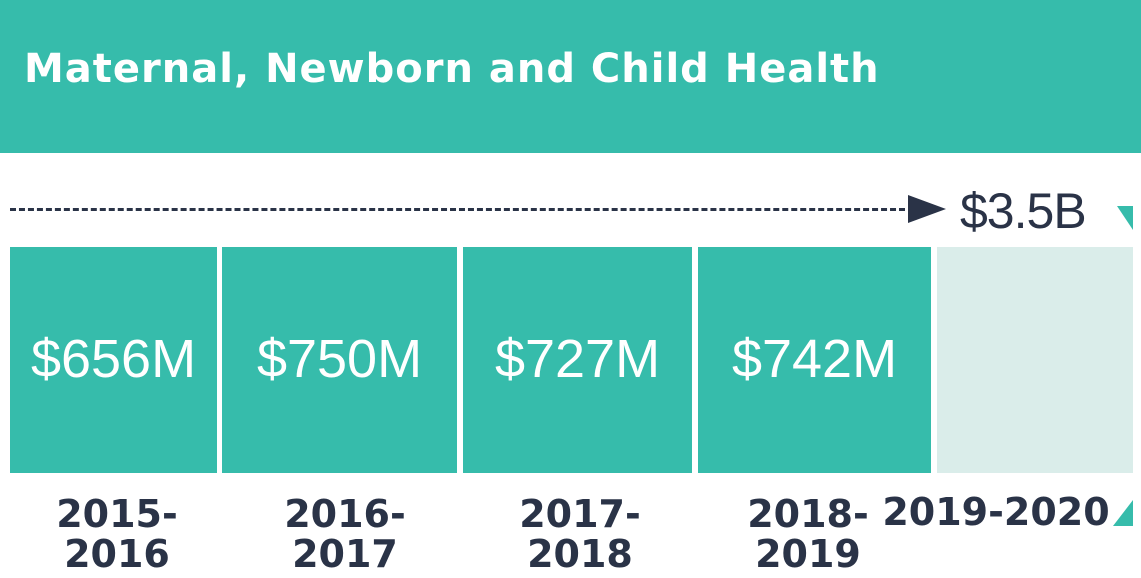 Image resolution: width=1141 pixels, height=578 pixels. Describe the element at coordinates (452, 69) in the screenshot. I see `page-title: Maternal, Newborn and Child Health` at that location.